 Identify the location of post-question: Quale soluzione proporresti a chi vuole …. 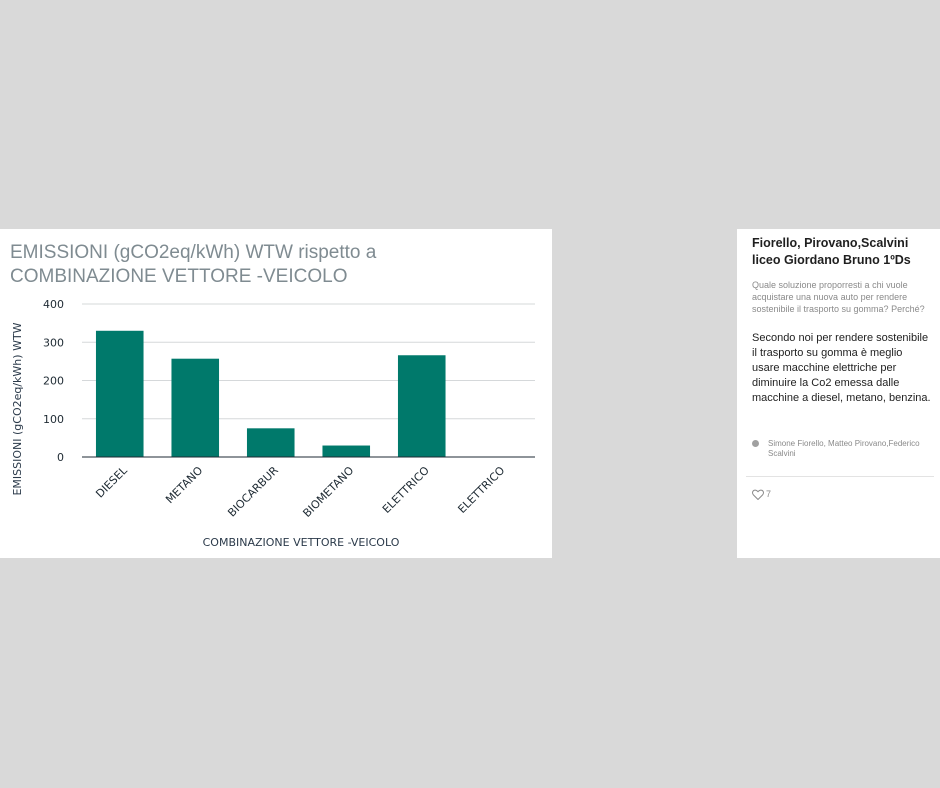
(838, 297).